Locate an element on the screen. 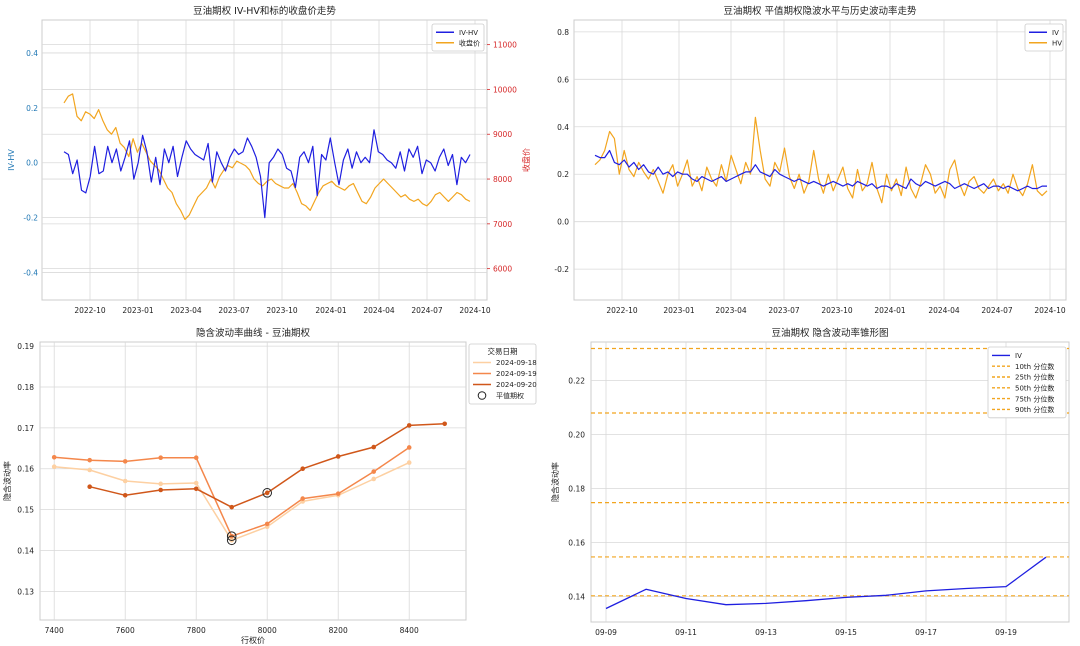 This screenshot has height=646, width=1080. legend-label: 50th 分位数 is located at coordinates (1034, 388).